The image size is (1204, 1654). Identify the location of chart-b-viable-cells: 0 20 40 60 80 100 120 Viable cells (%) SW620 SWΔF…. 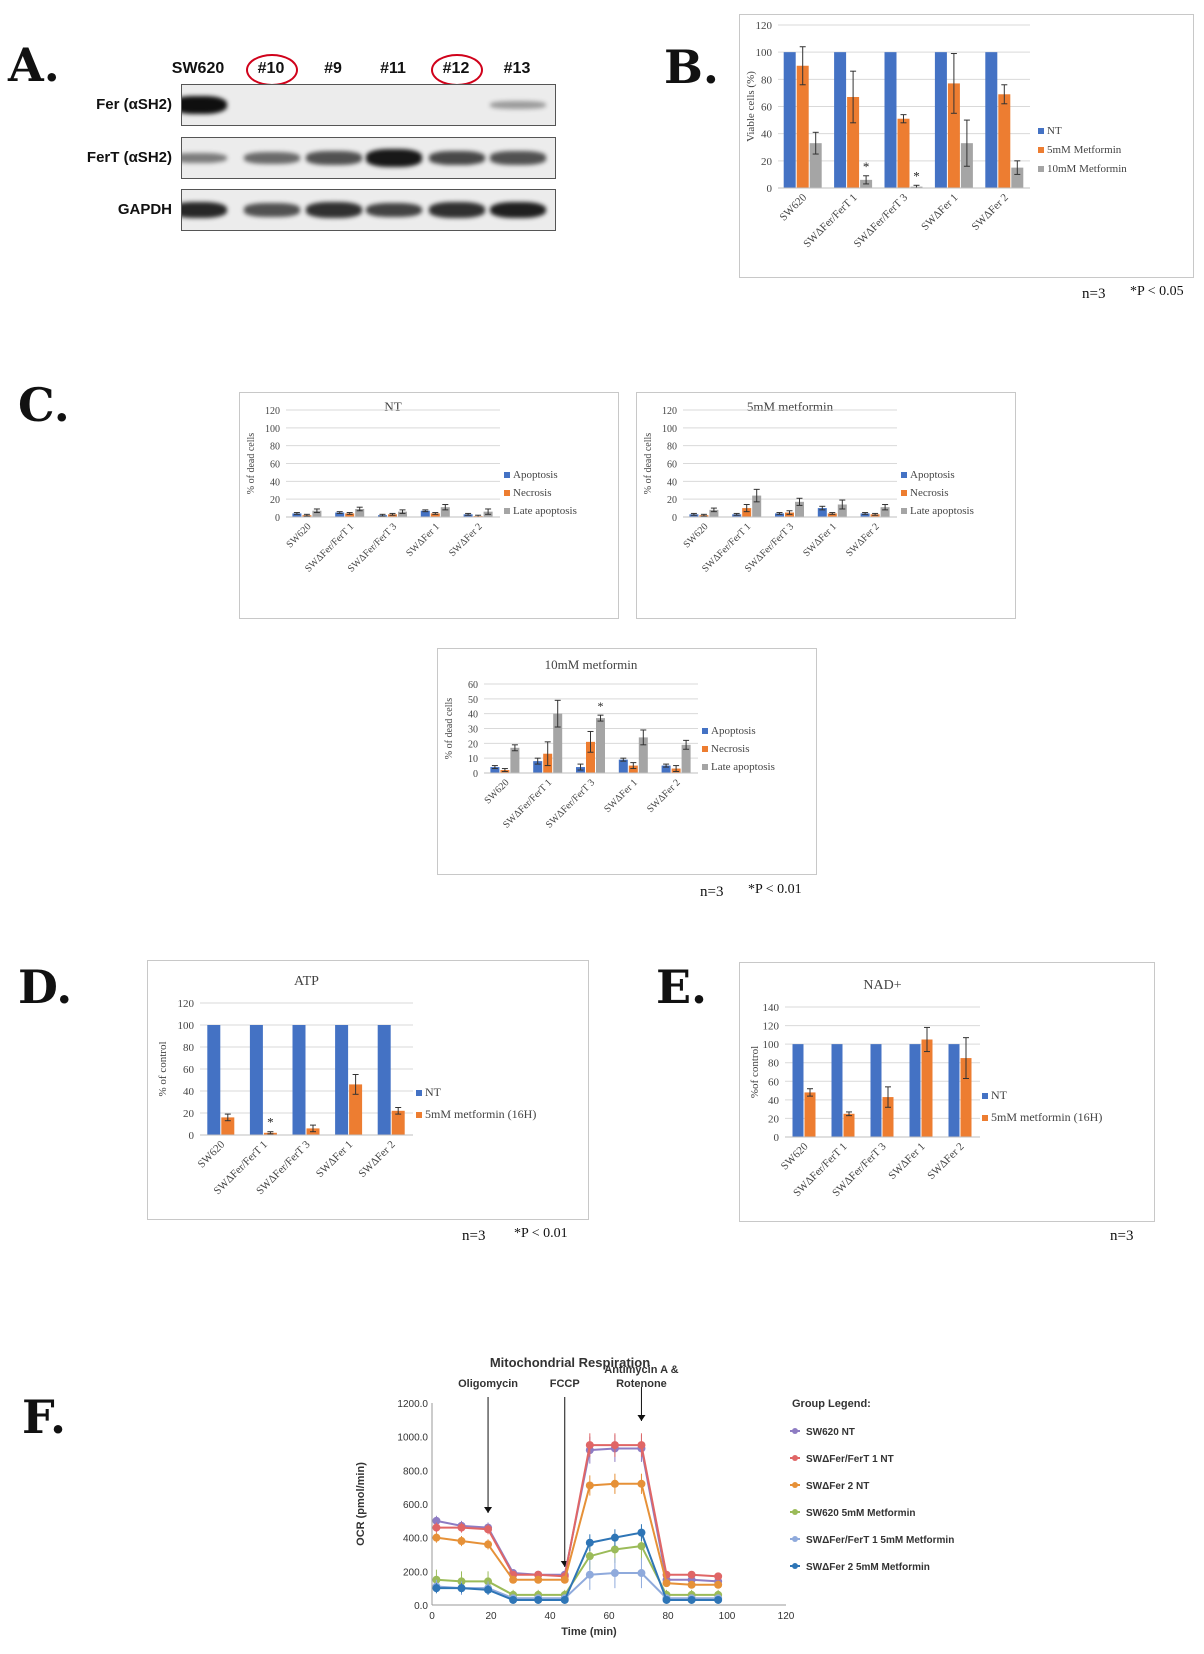
(966, 146).